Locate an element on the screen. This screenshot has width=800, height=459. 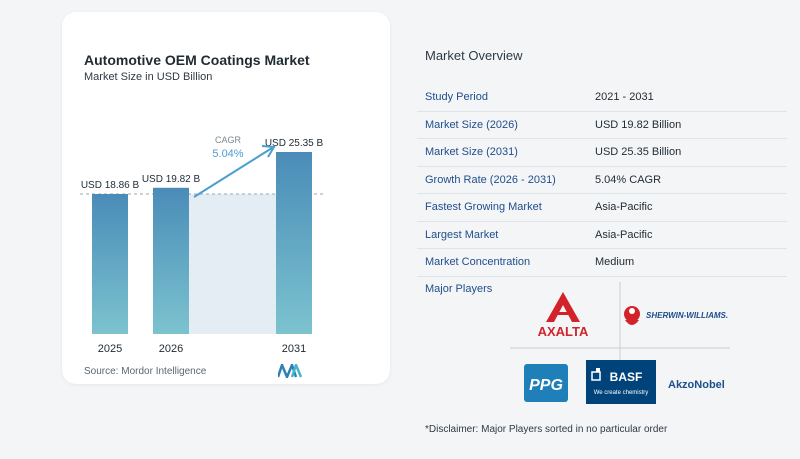
overview-value: USD 19.82 Billion is located at coordinates (638, 124).